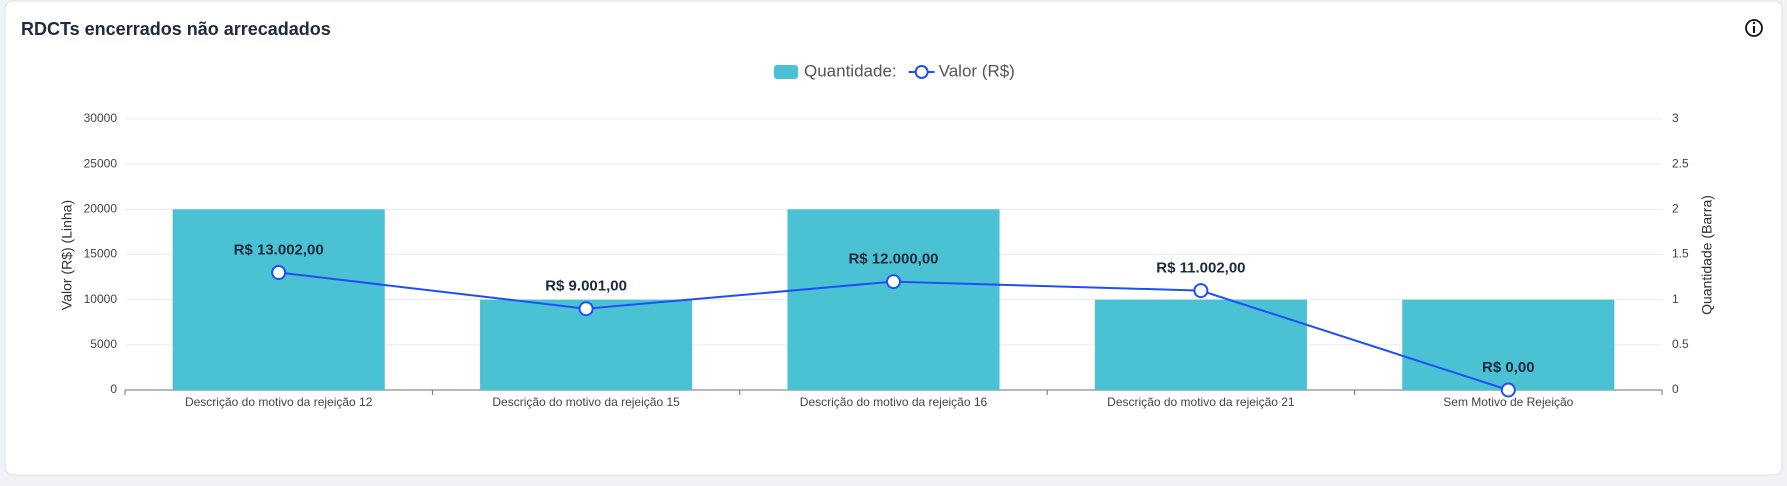  What do you see at coordinates (1680, 344) in the screenshot?
I see `y2-tick-label: 0.5` at bounding box center [1680, 344].